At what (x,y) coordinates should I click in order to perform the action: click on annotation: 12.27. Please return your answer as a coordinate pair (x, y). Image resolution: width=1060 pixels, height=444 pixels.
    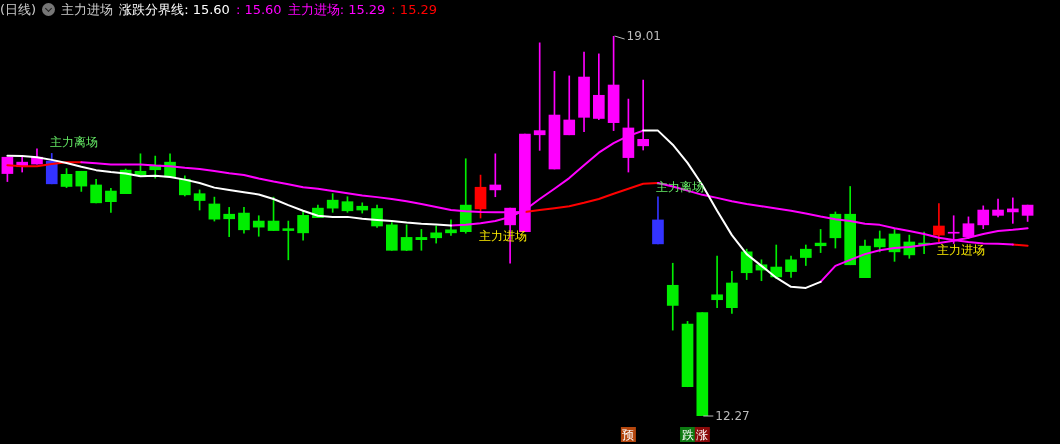
    Looking at the image, I should click on (732, 416).